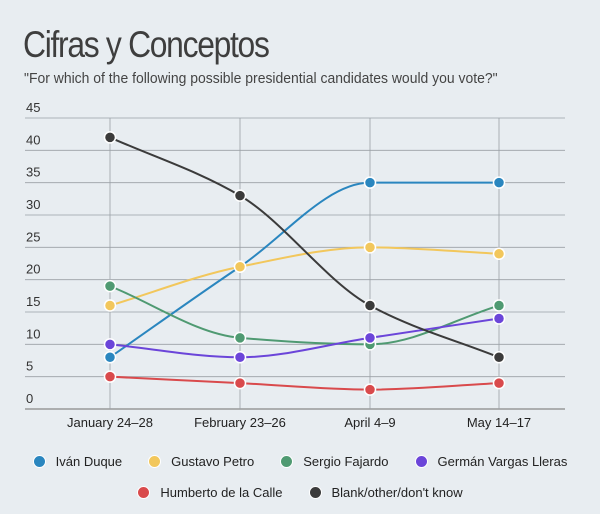 The height and width of the screenshot is (514, 600). What do you see at coordinates (221, 492) in the screenshot?
I see `legend-label: Humberto de la Calle` at bounding box center [221, 492].